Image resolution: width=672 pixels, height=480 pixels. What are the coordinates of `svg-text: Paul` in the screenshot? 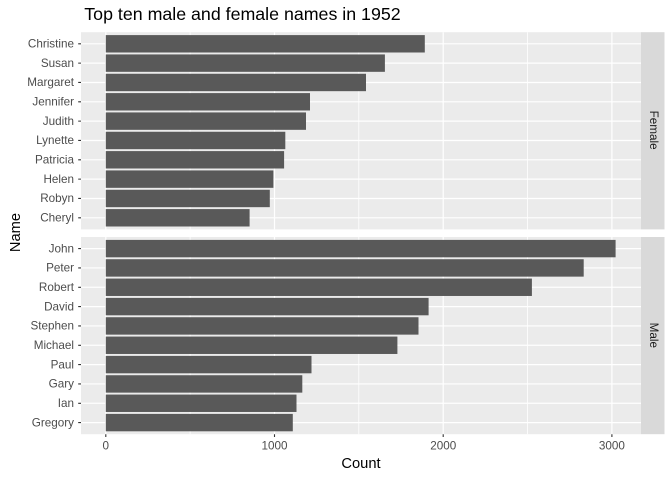 It's located at (62, 364).